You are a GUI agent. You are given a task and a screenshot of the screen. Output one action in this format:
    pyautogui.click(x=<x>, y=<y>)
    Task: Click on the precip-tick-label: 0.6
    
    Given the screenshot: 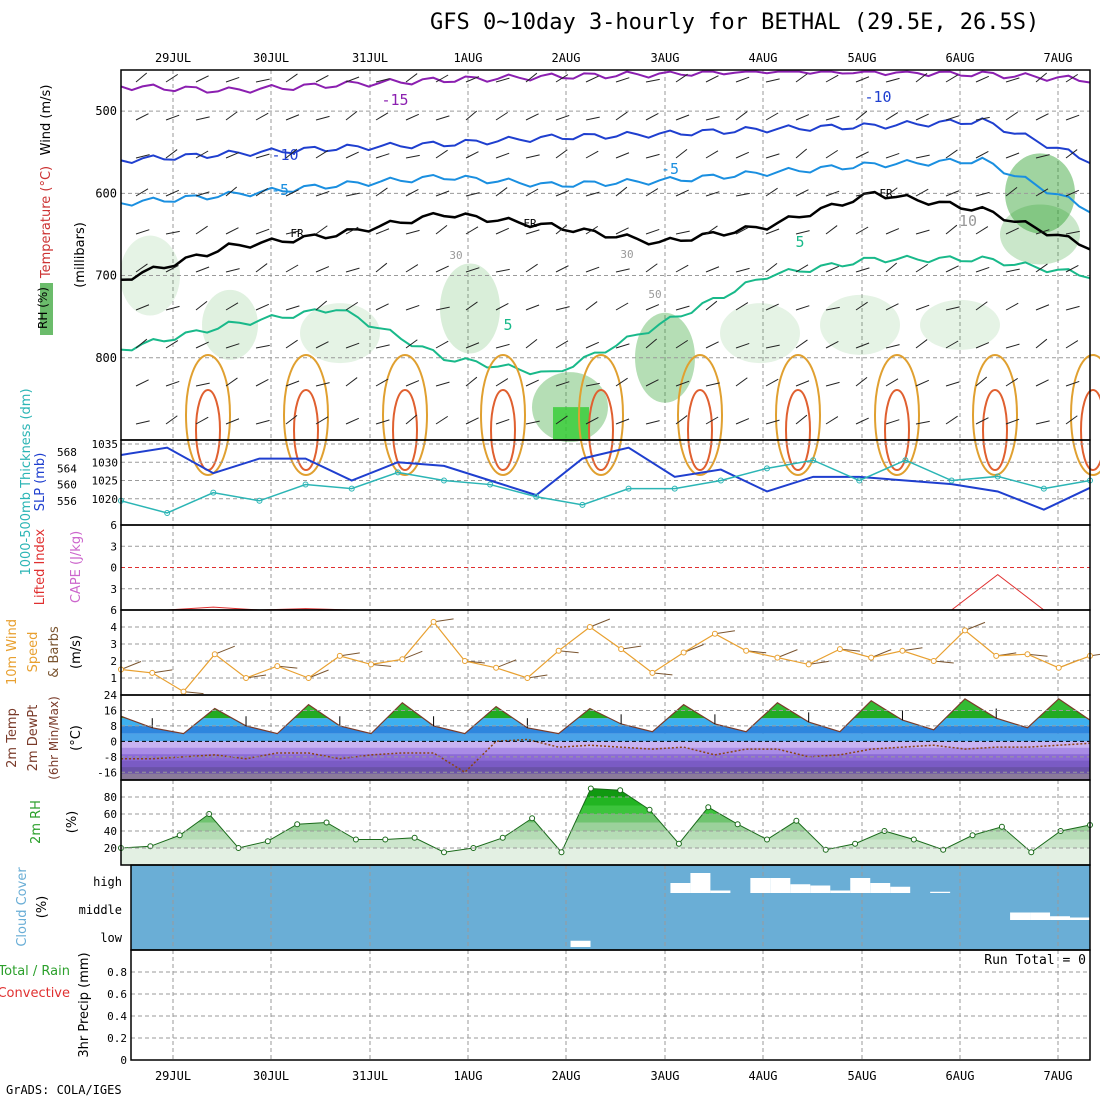 What is the action you would take?
    pyautogui.click(x=117, y=994)
    